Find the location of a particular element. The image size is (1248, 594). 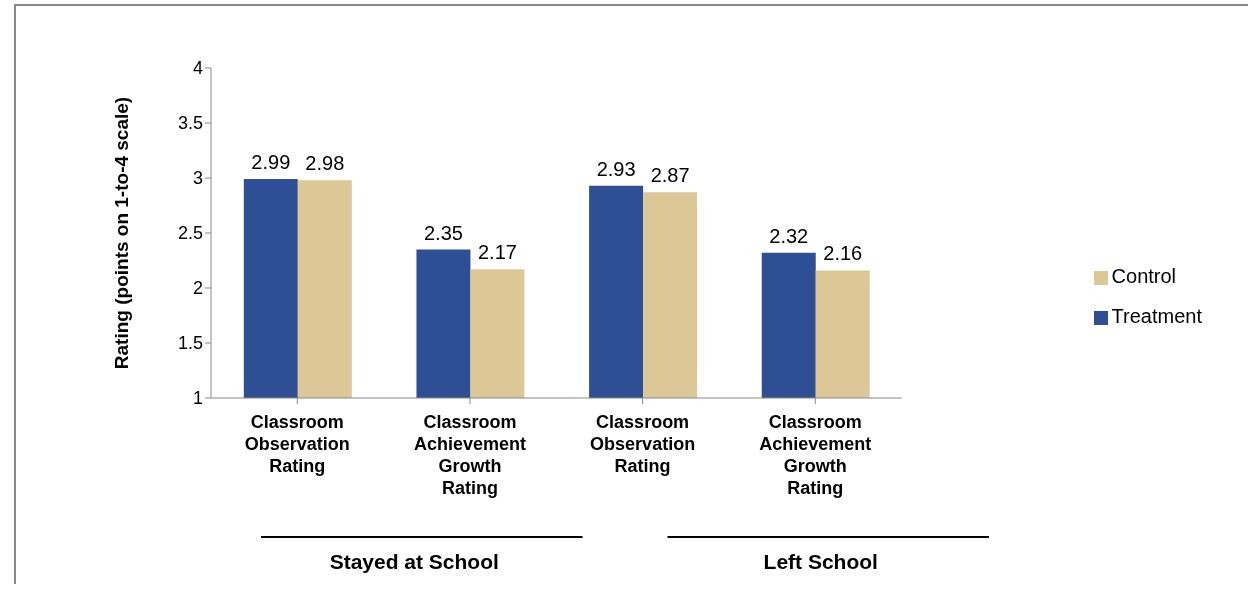

y-tick-label: 2 is located at coordinates (197, 288).